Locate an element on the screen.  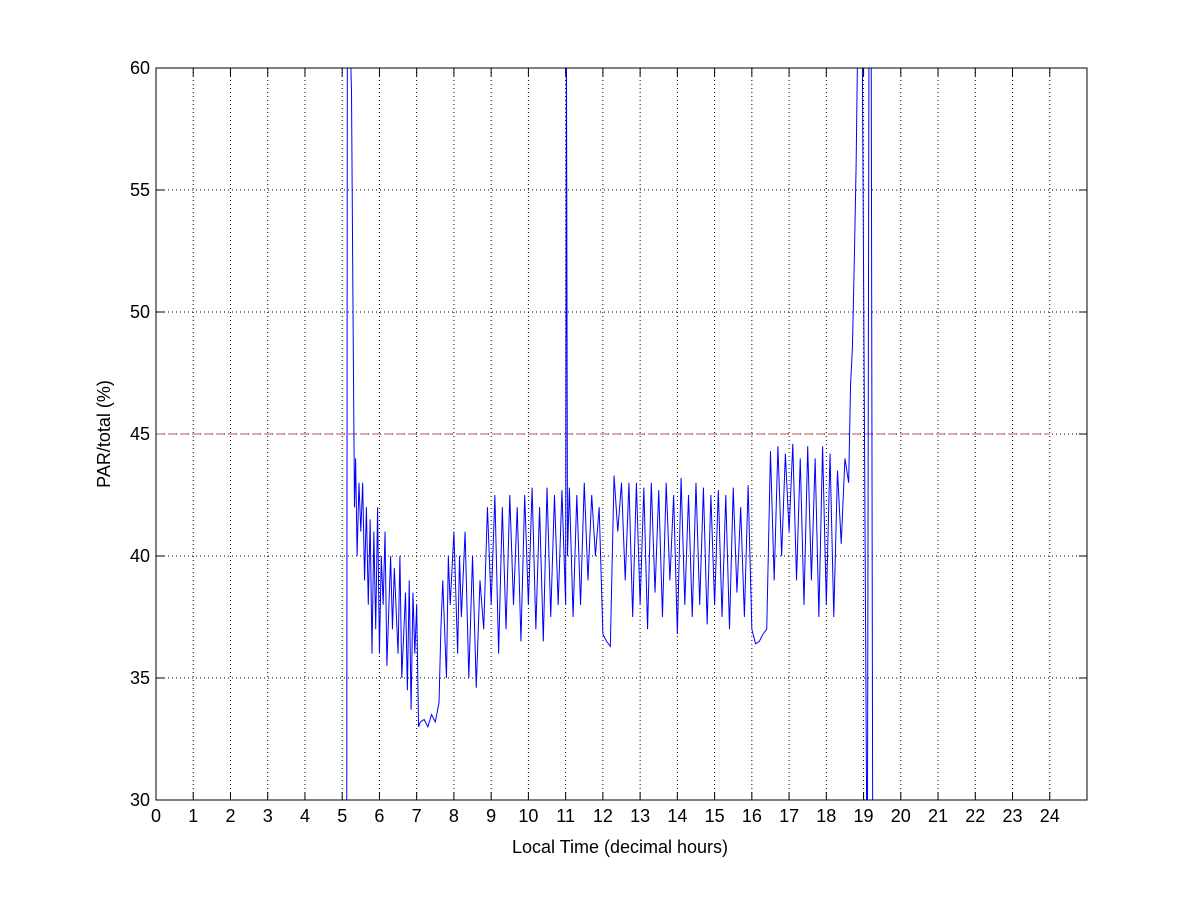
x-tick-label: 2 is located at coordinates (230, 816).